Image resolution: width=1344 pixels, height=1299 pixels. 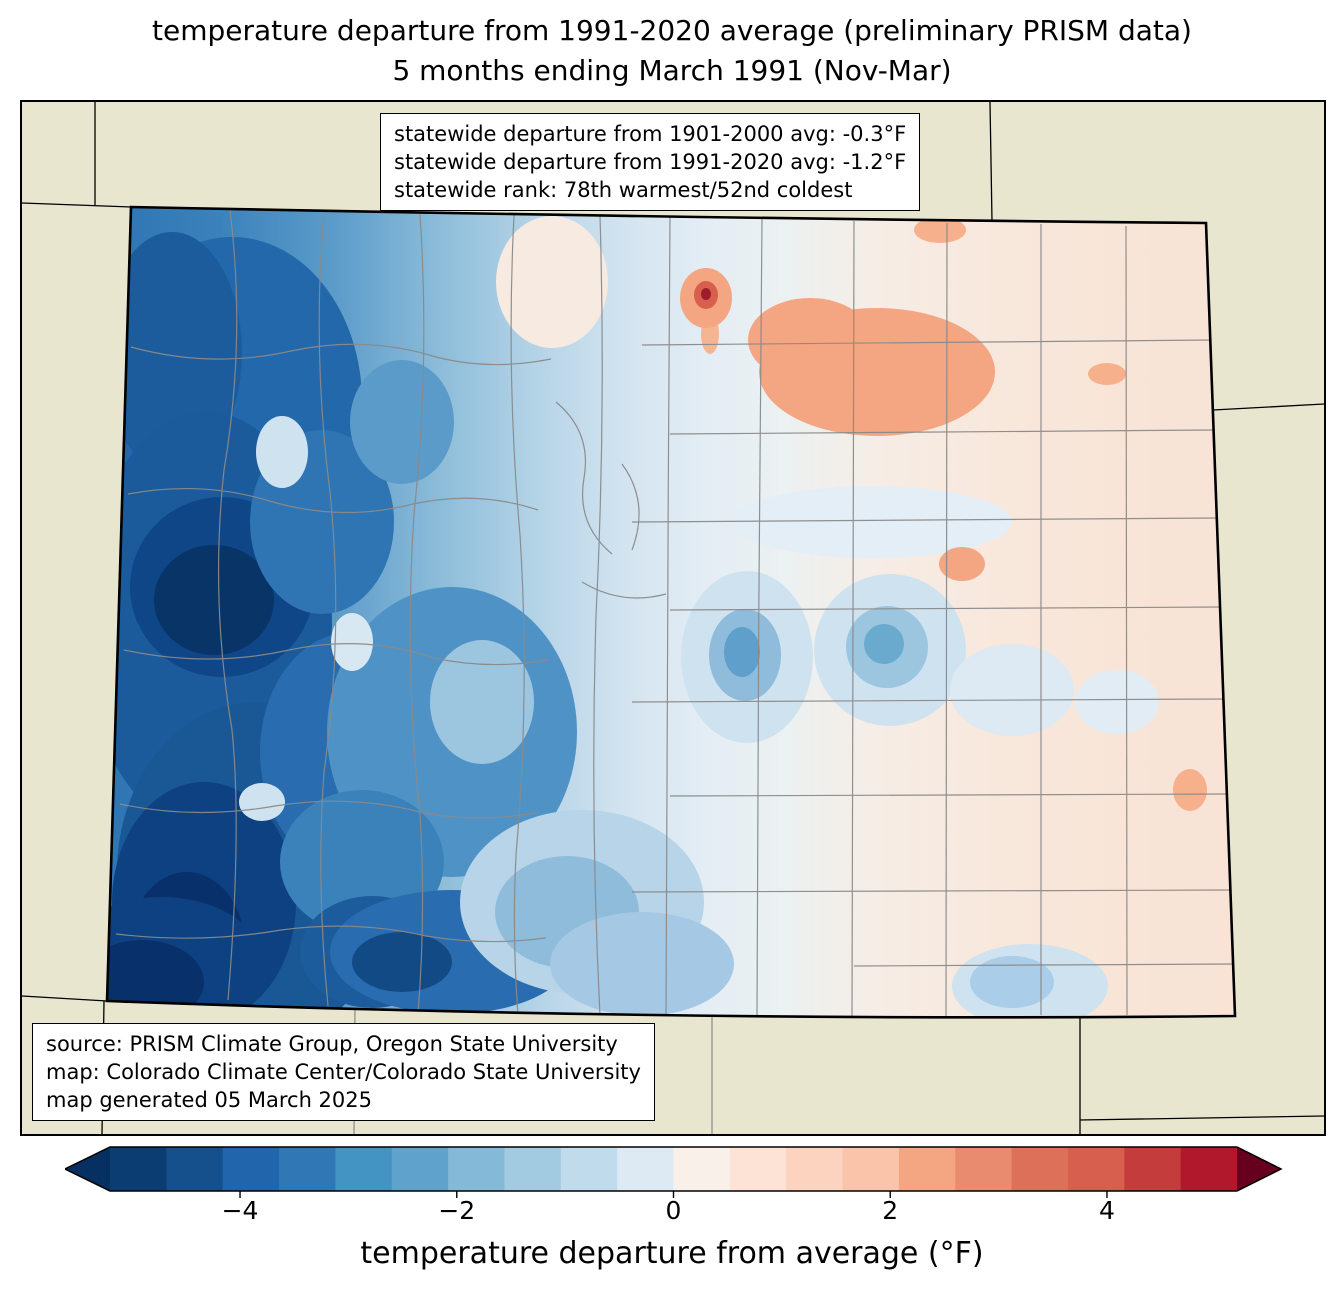 What do you see at coordinates (87, 1169) in the screenshot?
I see `colorbar-extend-left` at bounding box center [87, 1169].